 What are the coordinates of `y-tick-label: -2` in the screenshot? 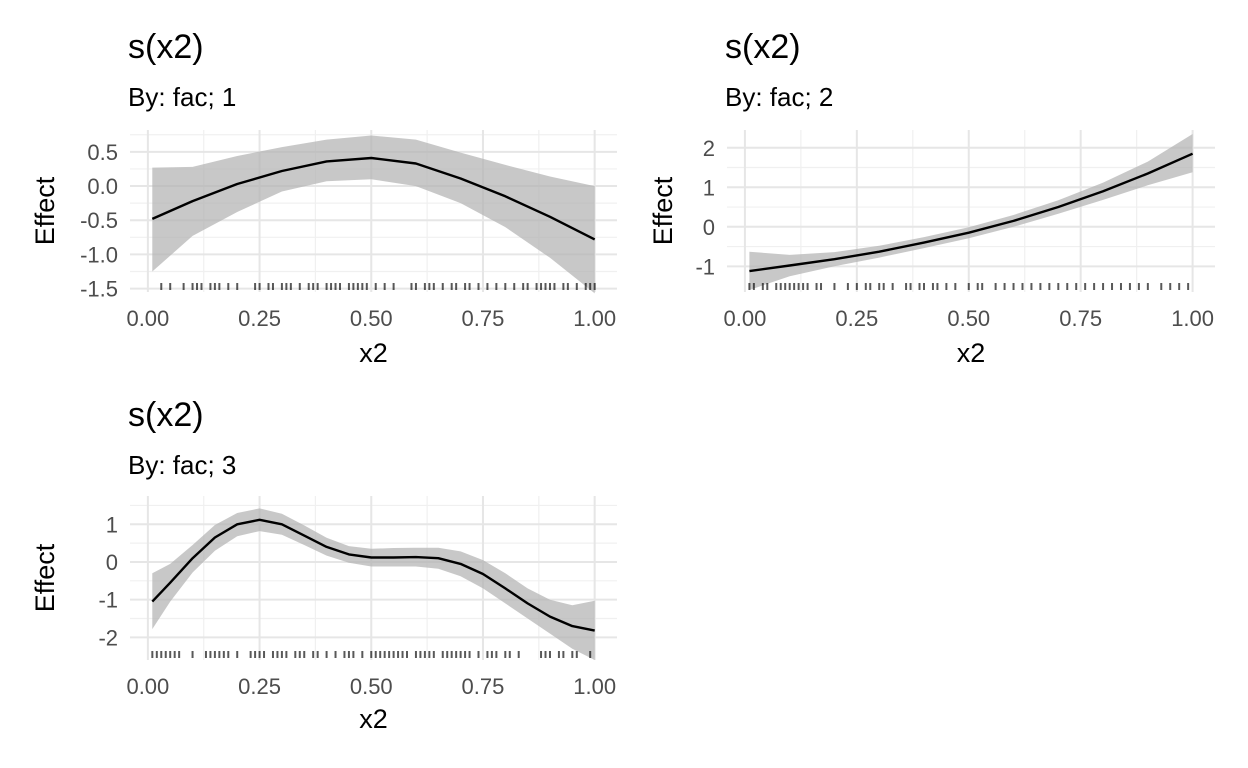 It's located at (108, 637).